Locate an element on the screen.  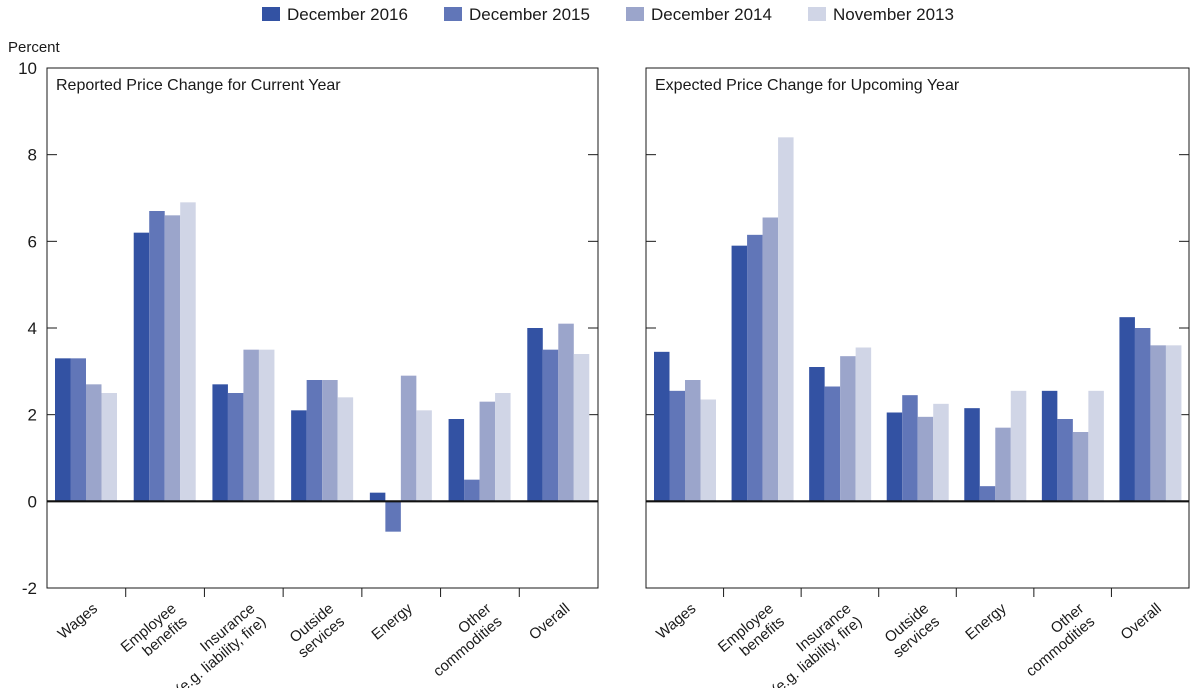
panel-title: Reported Price Change for Current Year is located at coordinates (198, 85).